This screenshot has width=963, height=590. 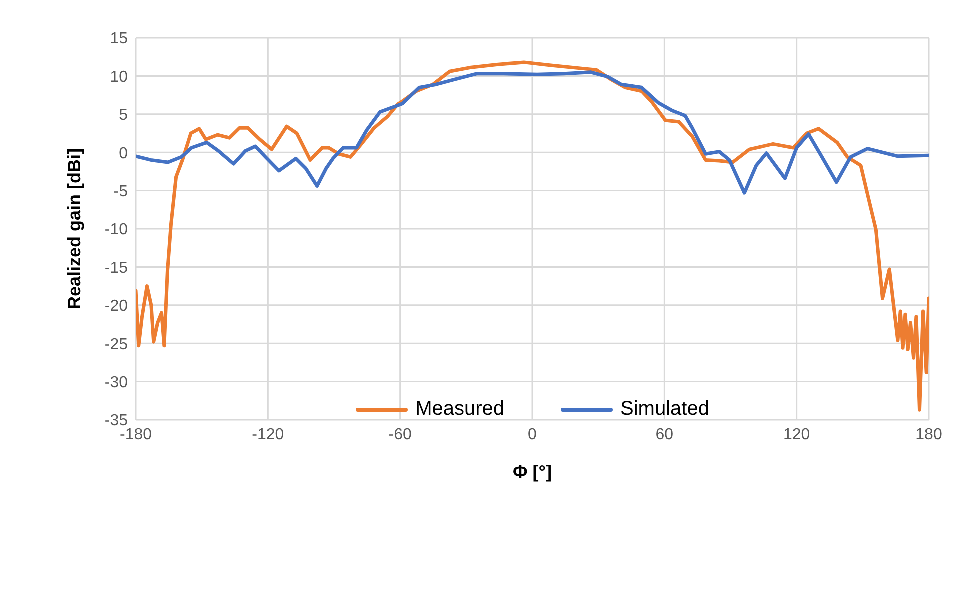 What do you see at coordinates (929, 435) in the screenshot?
I see `x-tick-label: 180` at bounding box center [929, 435].